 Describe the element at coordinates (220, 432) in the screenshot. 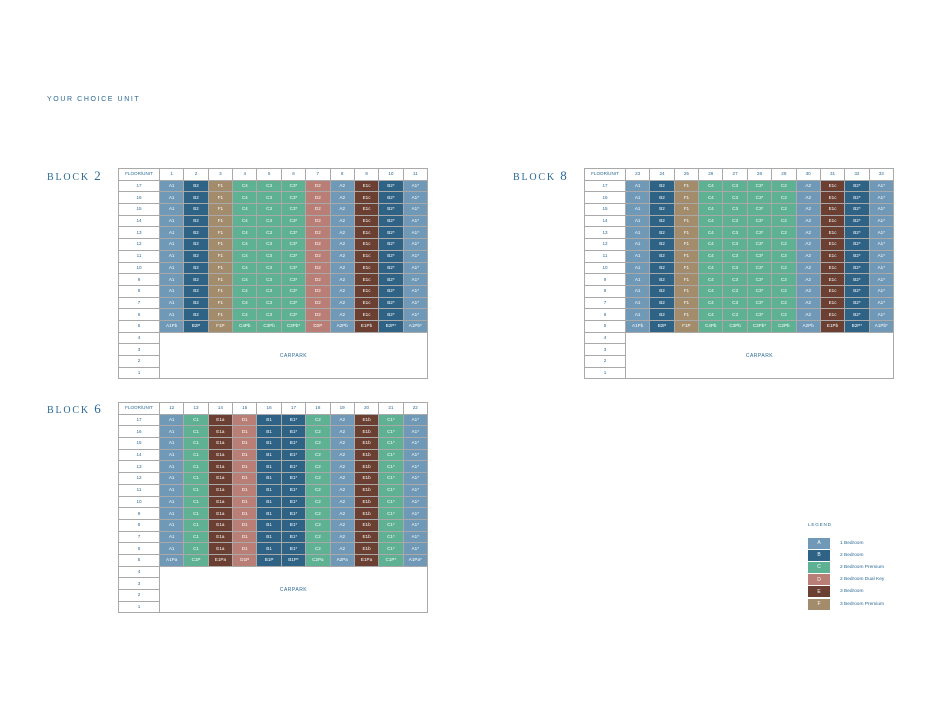

I see `unit-cell: E1a` at that location.